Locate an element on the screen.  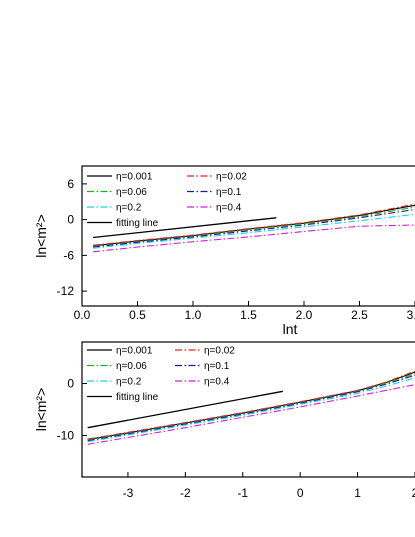
y-tick-label: 6 is located at coordinates (70, 184).